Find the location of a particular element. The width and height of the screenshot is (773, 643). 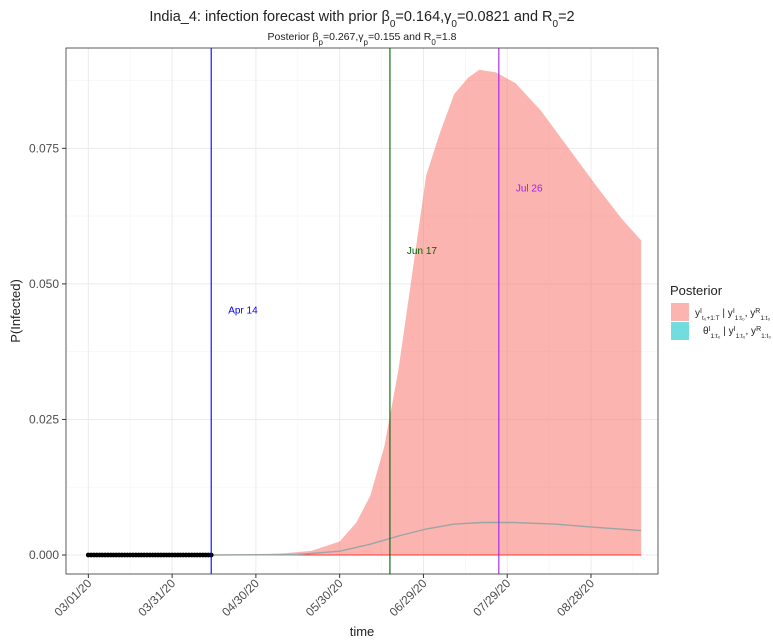

x-tick-label: 04/30/20 is located at coordinates (240, 597).